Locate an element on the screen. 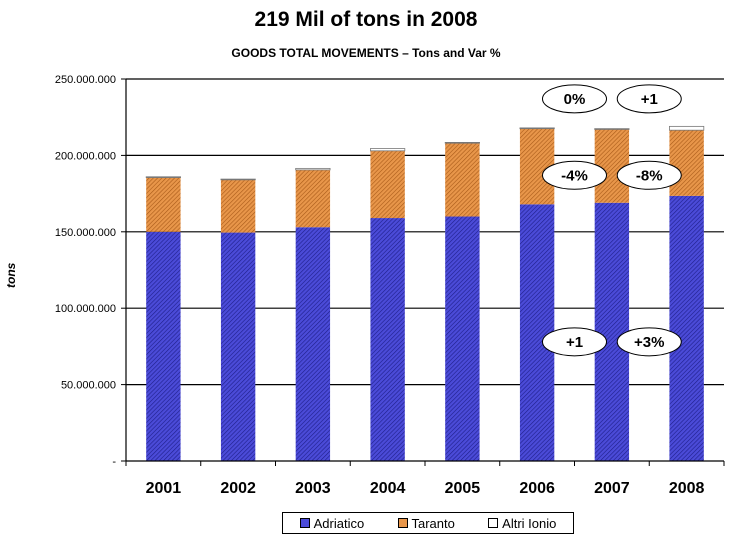  legend-swatch-adriatico is located at coordinates (304, 523).